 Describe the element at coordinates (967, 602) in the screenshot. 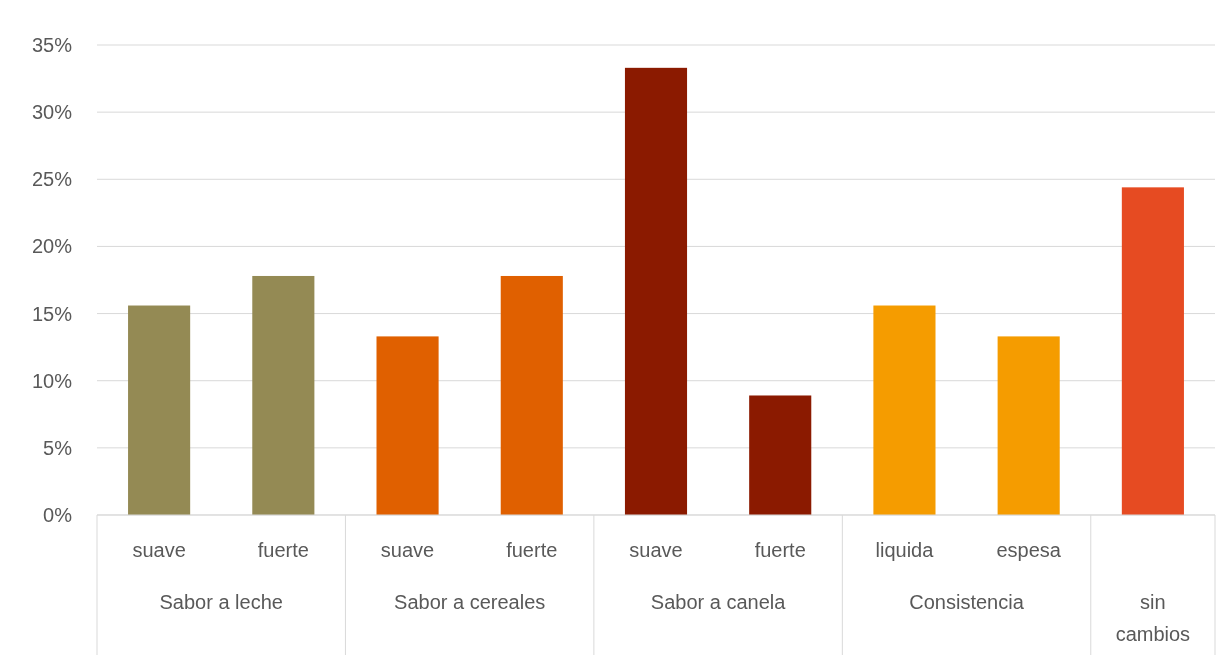

I see `text: Consistencia` at that location.